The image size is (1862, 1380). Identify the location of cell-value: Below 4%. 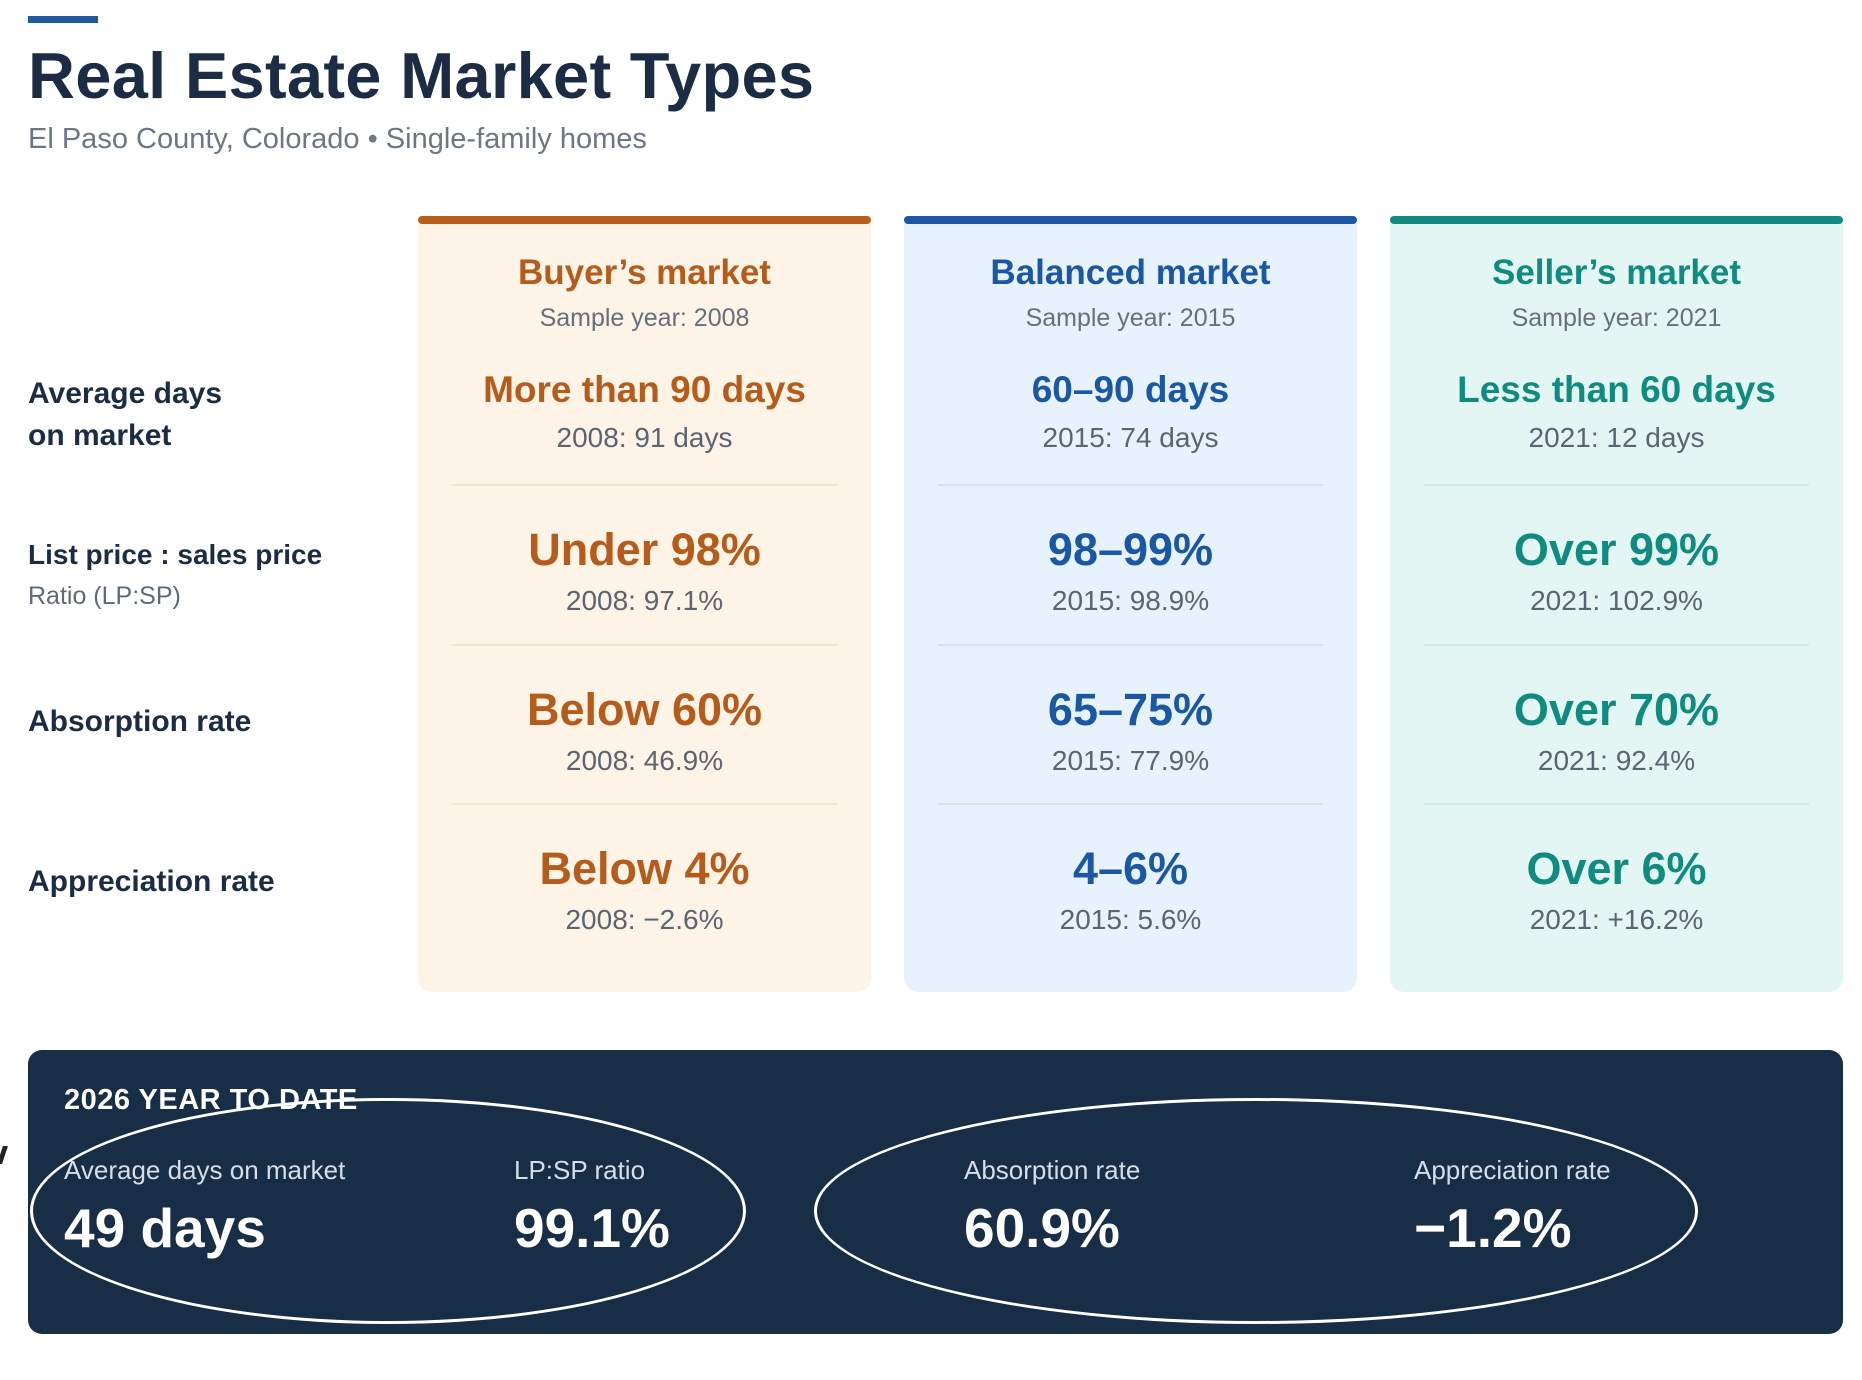
(644, 868).